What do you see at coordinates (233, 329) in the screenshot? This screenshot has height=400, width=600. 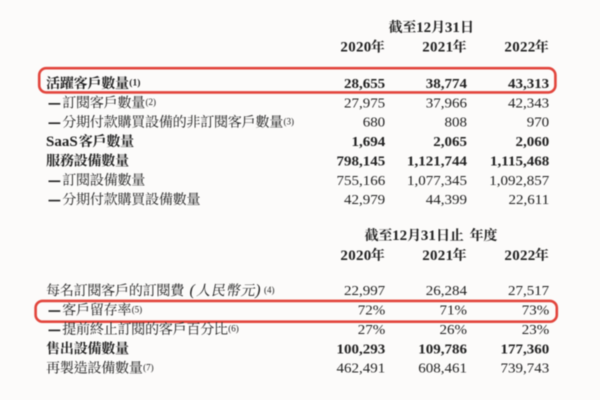 I see `svg-text: (6)` at bounding box center [233, 329].